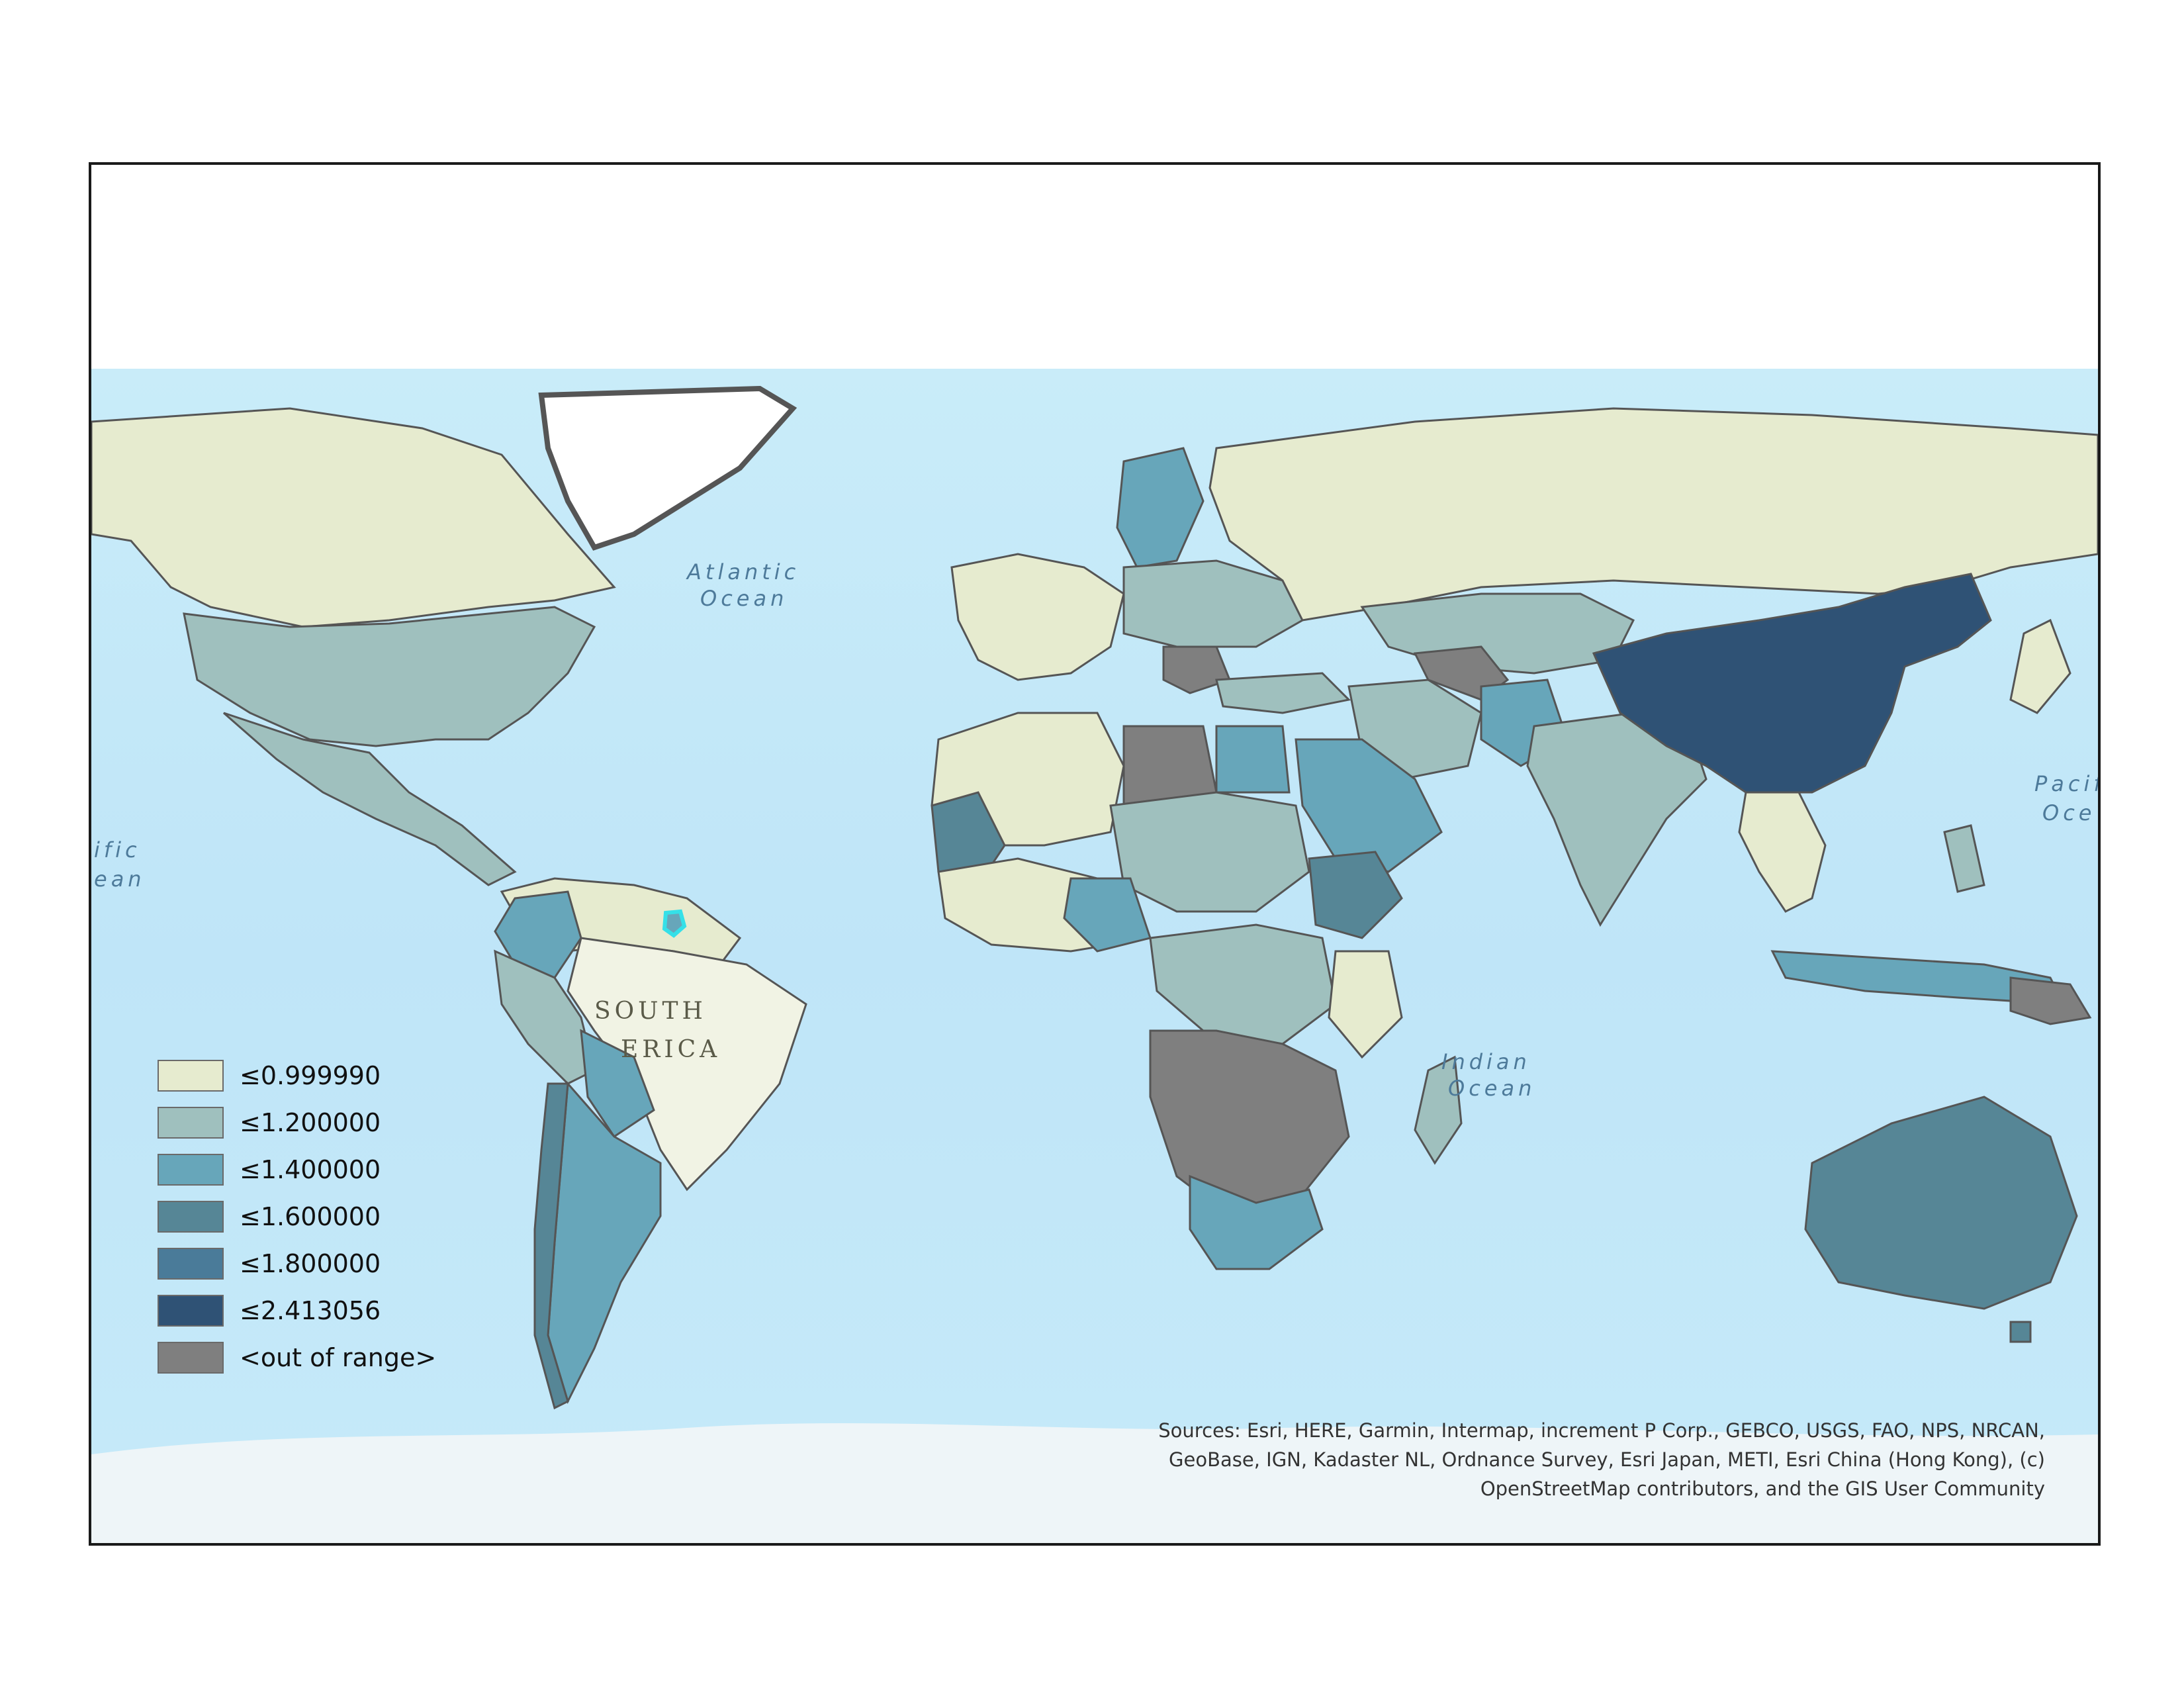 The width and height of the screenshot is (2184, 1688). Describe the element at coordinates (671, 1049) in the screenshot. I see `label-south-america-2: ERICA` at that location.